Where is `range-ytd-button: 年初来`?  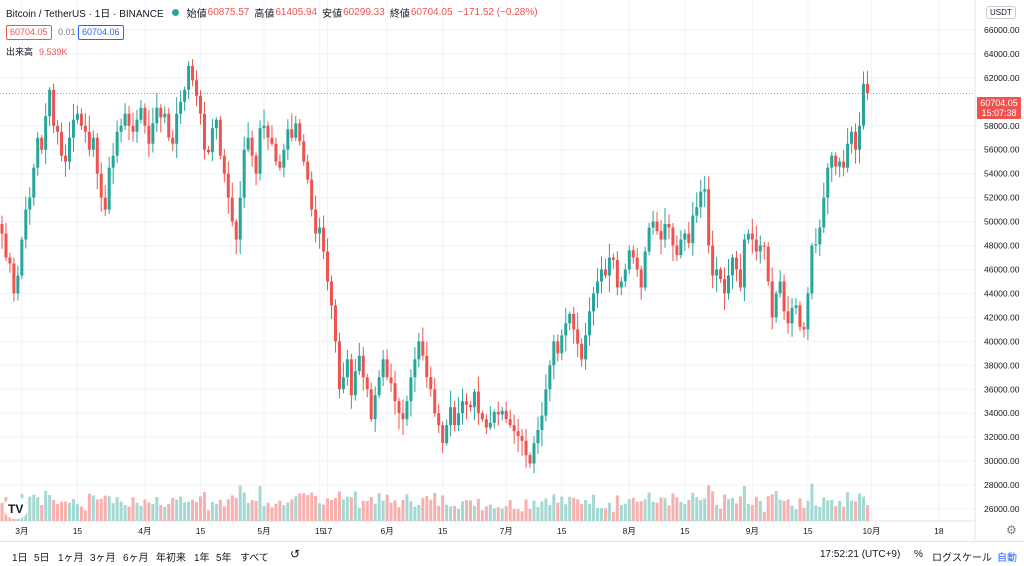 range-ytd-button: 年初来 is located at coordinates (171, 558).